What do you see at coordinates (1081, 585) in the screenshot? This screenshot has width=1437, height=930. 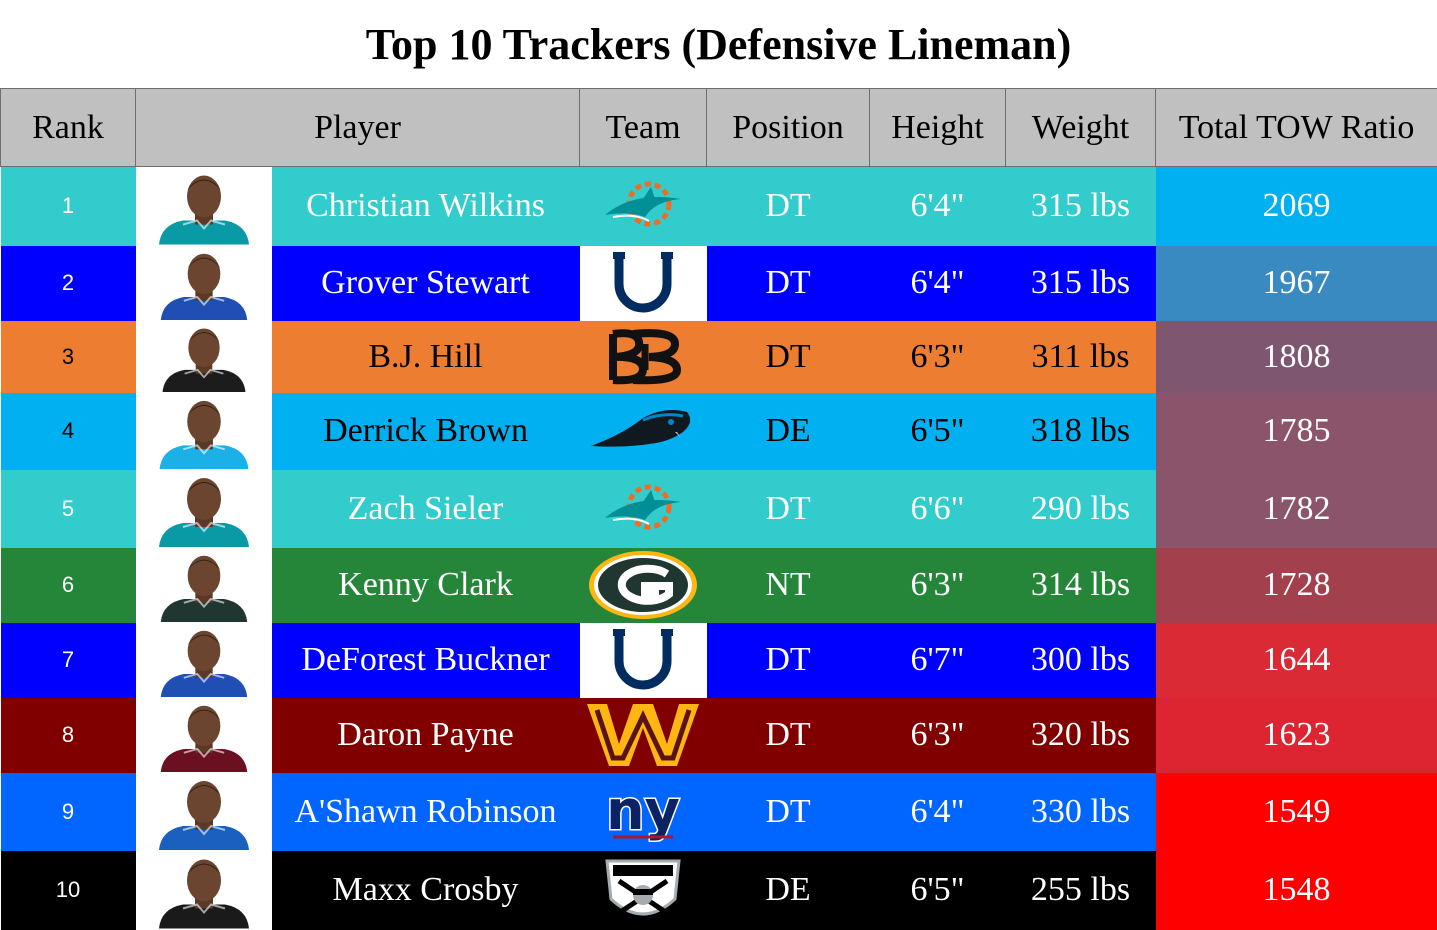 I see `weight-cell: 314 lbs` at bounding box center [1081, 585].